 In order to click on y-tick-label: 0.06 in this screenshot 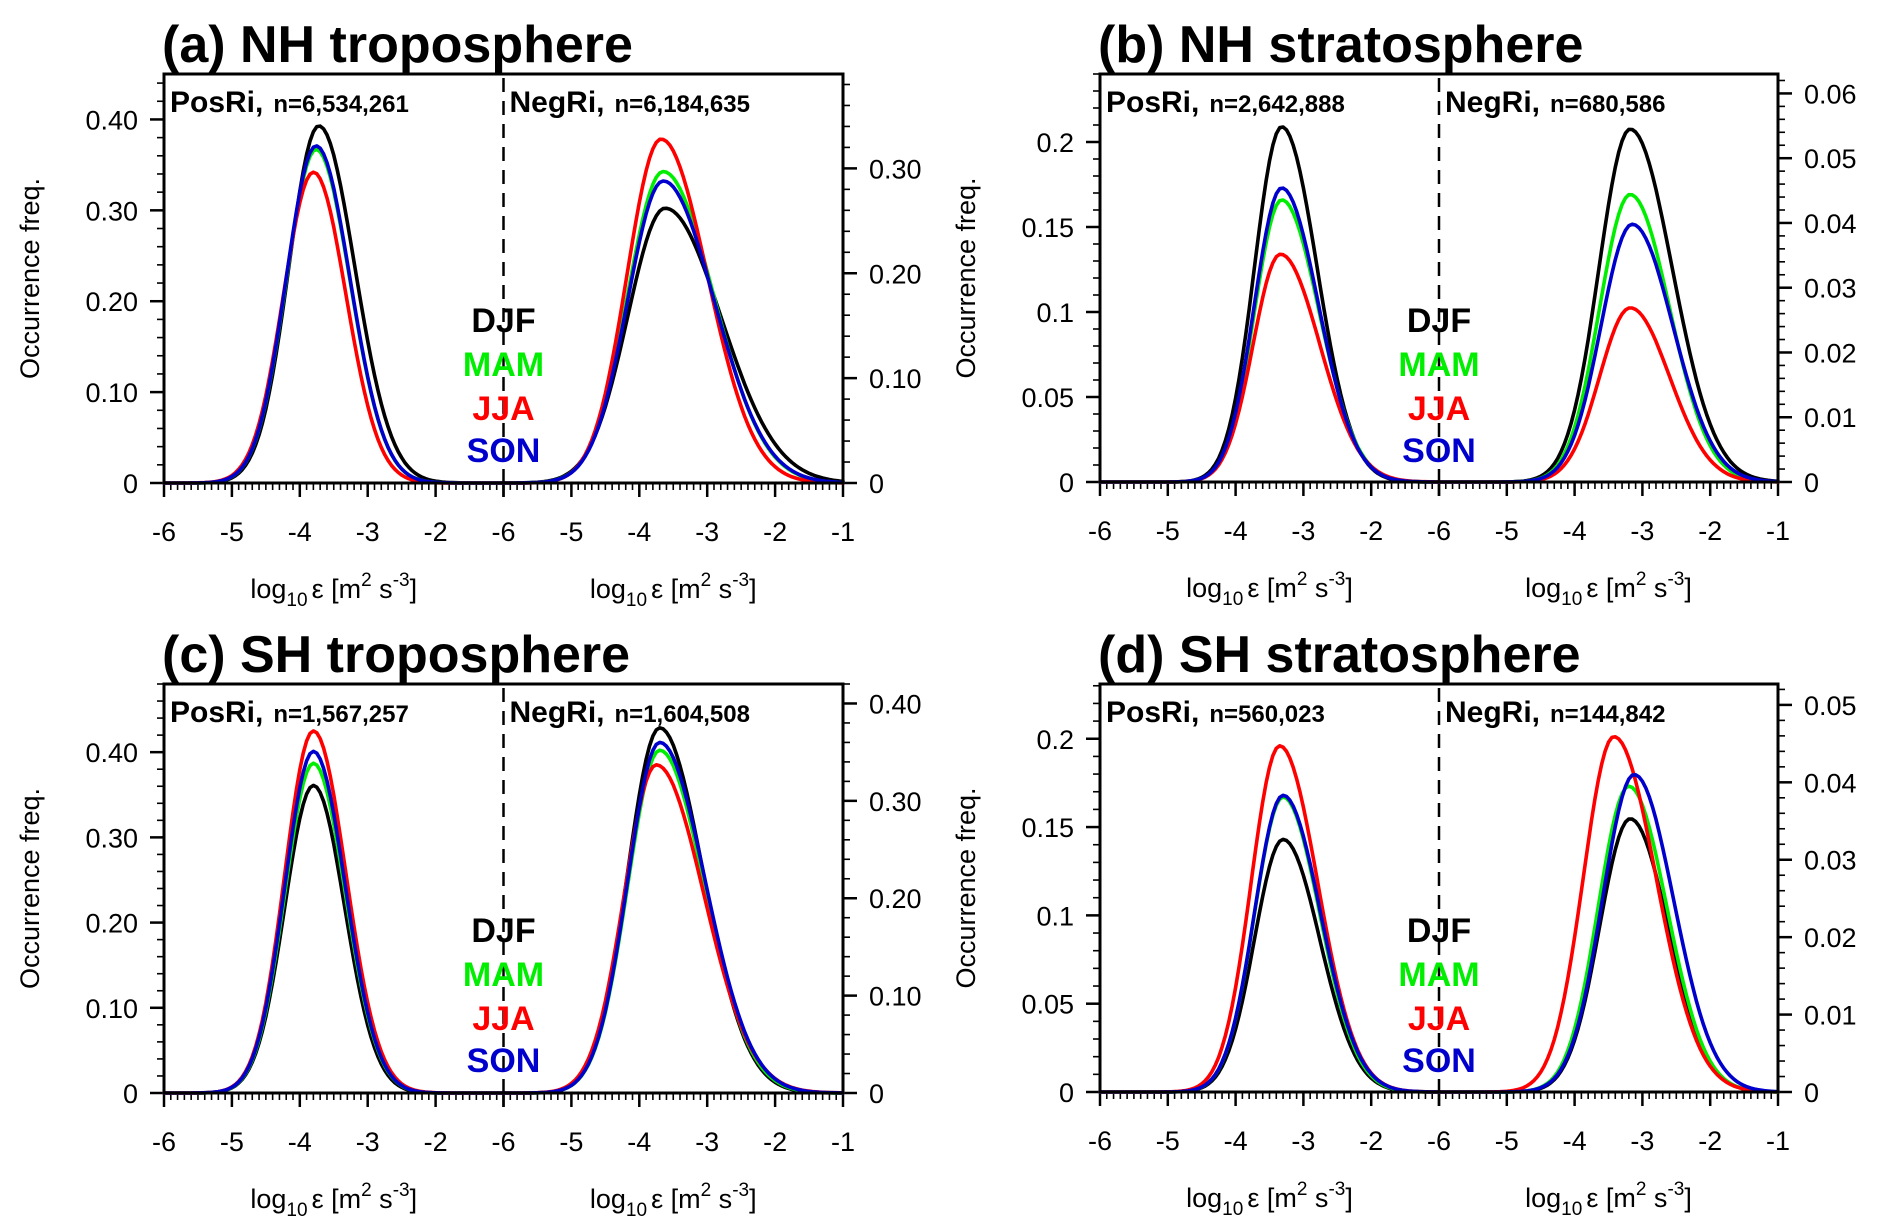, I will do `click(1830, 94)`.